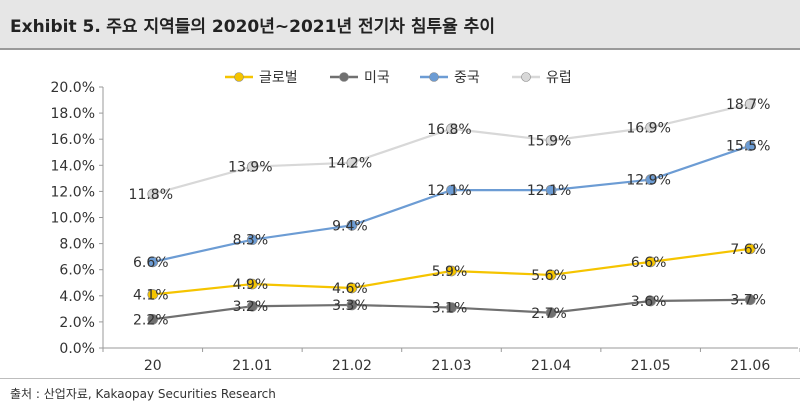 The width and height of the screenshot is (800, 409). I want to click on data-label: 5.6%, so click(549, 276).